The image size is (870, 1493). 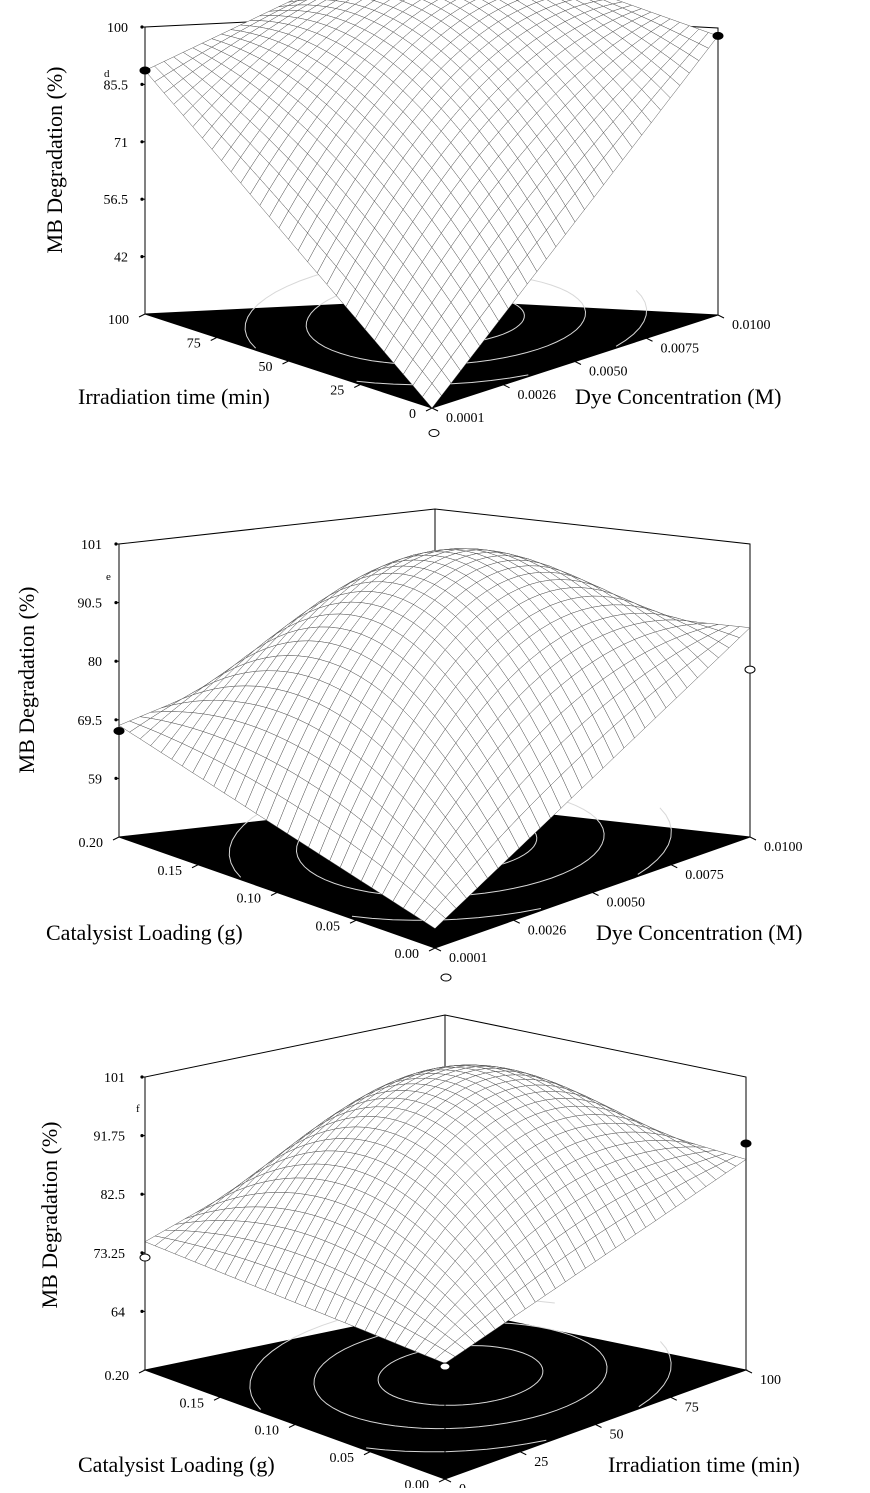 I want to click on left-axis-tick-label: 0.15, so click(x=192, y=1403).